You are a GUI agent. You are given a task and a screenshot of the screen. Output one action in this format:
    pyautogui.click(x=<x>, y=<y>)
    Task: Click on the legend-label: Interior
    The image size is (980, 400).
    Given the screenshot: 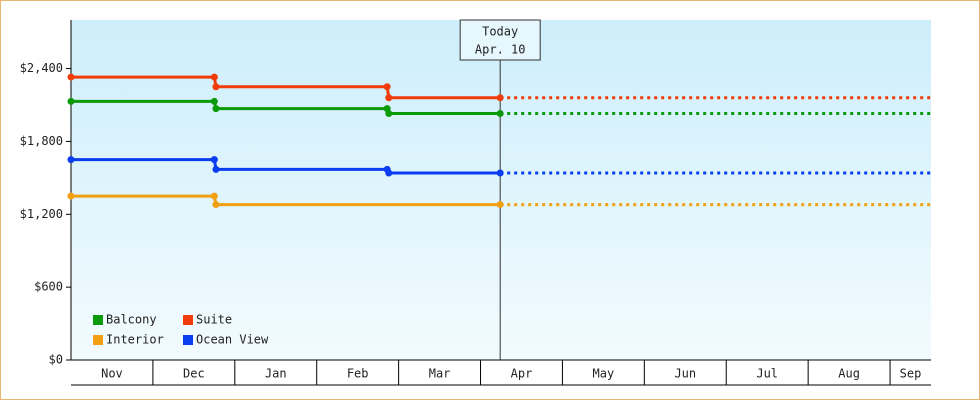 What is the action you would take?
    pyautogui.click(x=135, y=340)
    